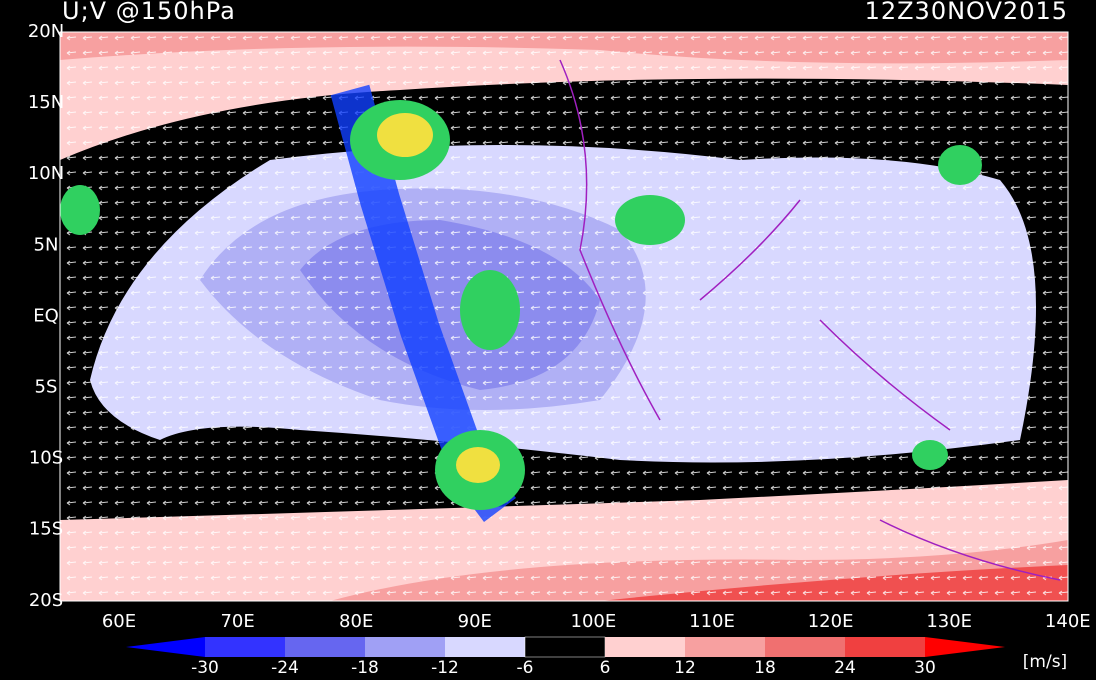 The width and height of the screenshot is (1096, 680). Describe the element at coordinates (46, 458) in the screenshot. I see `lat-label: 10S` at that location.